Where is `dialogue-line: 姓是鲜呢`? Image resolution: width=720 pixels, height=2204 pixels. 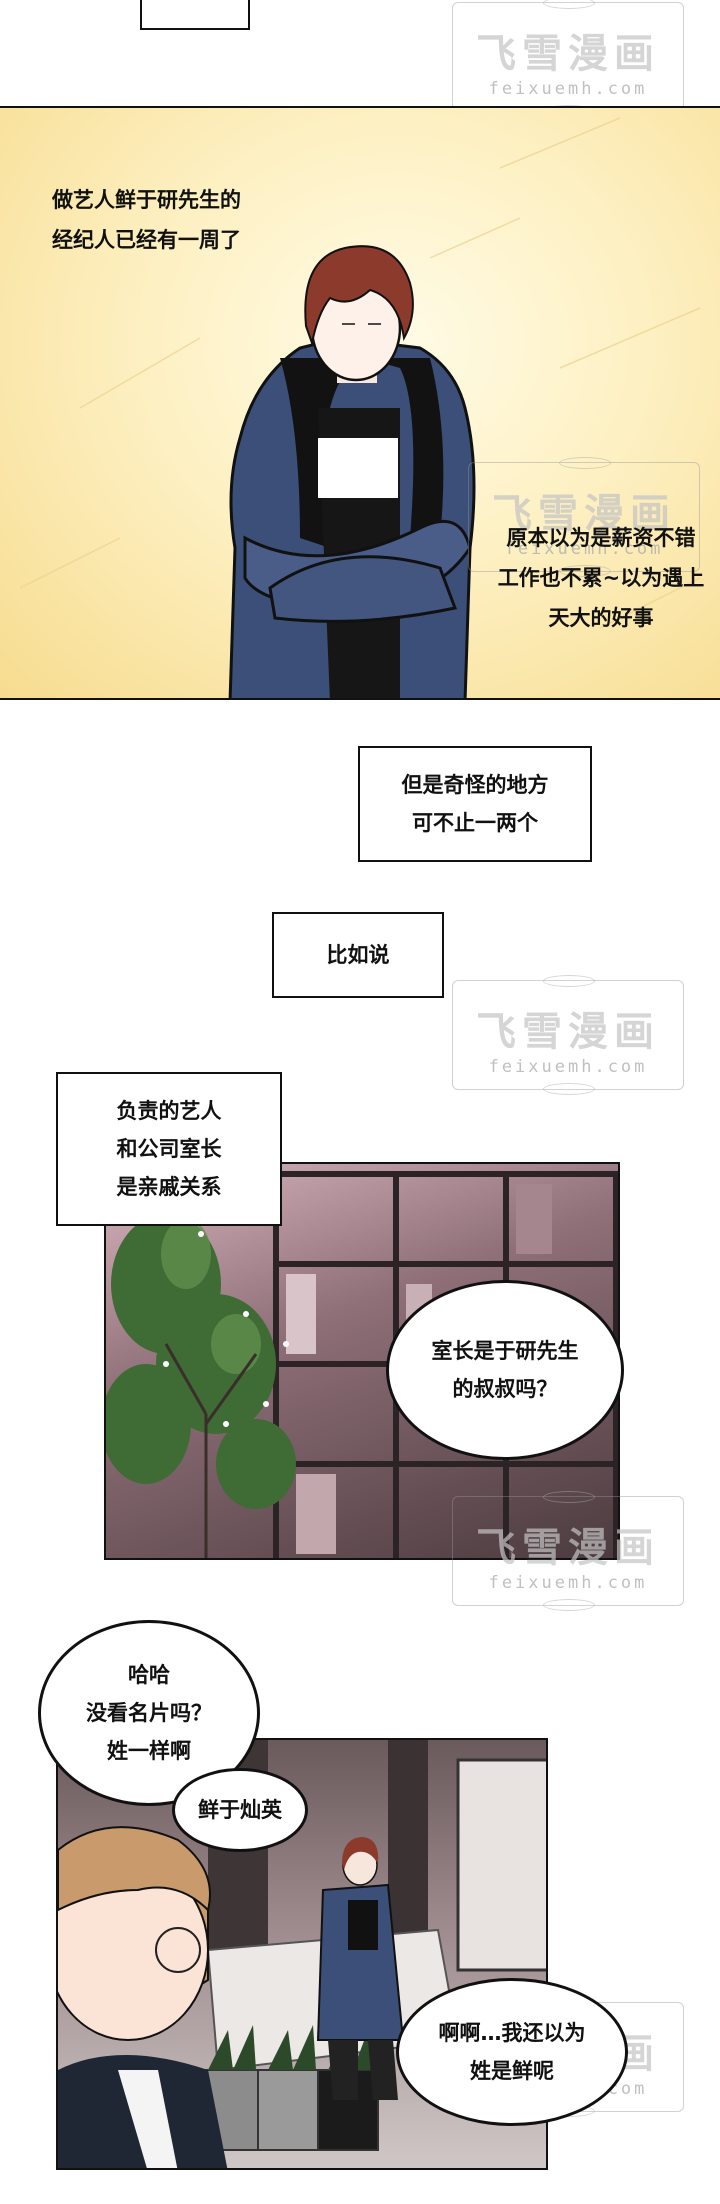 dialogue-line: 姓是鲜呢 is located at coordinates (512, 2071).